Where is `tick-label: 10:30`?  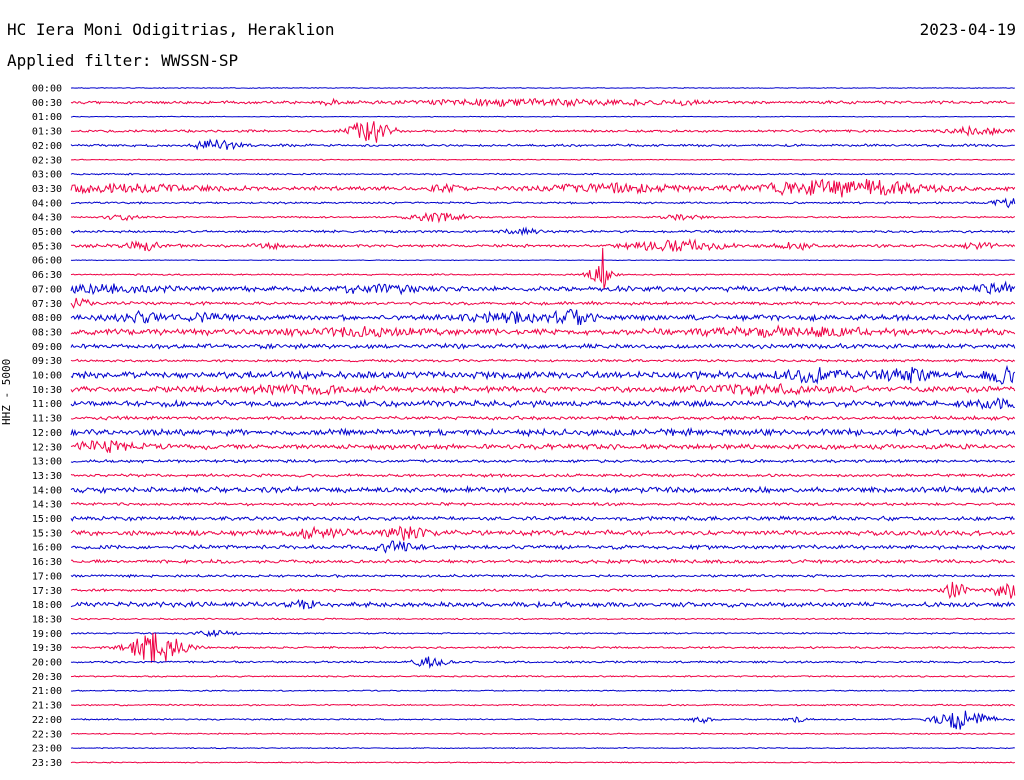 tick-label: 10:30 is located at coordinates (47, 390).